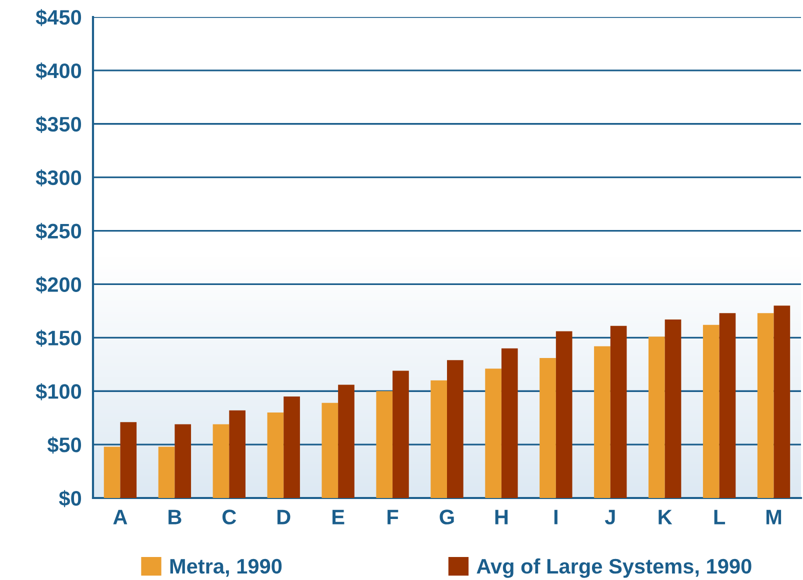 This screenshot has height=580, width=803. Describe the element at coordinates (59, 285) in the screenshot. I see `y-tick-label: $200` at that location.